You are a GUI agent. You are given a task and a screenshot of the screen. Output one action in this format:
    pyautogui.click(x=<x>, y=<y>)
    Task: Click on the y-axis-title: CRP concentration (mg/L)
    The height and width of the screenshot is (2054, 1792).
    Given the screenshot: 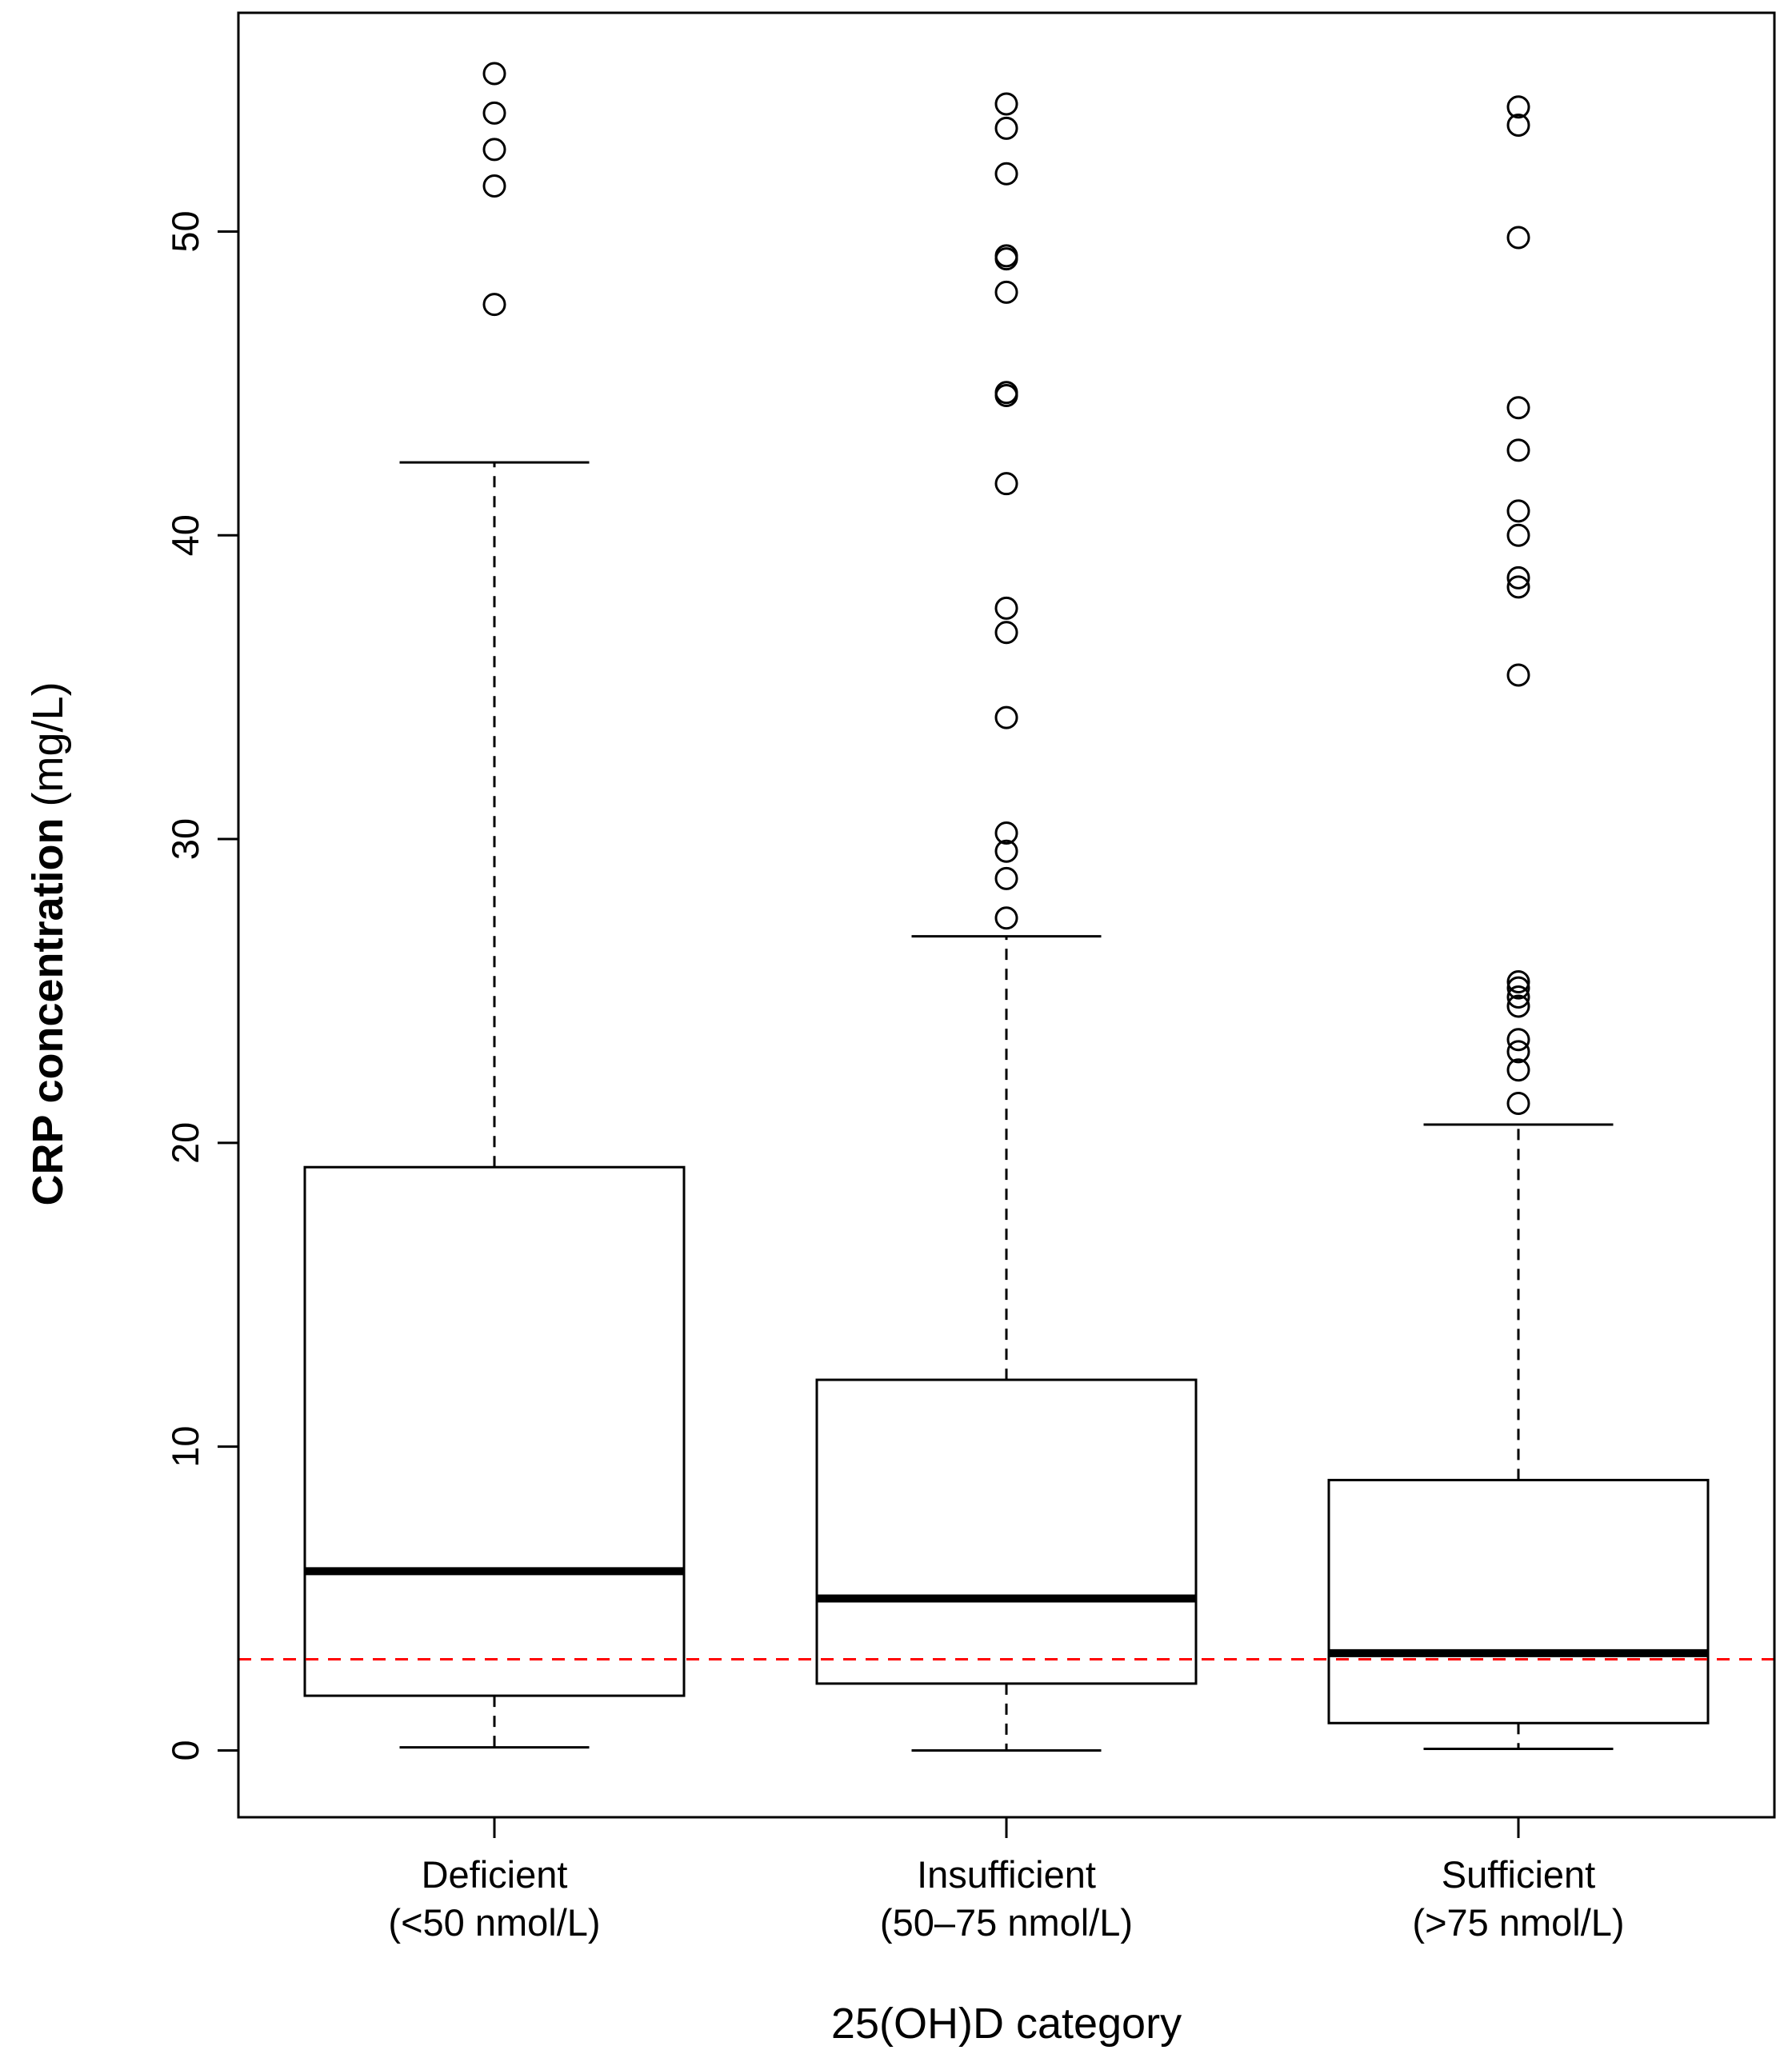 What is the action you would take?
    pyautogui.click(x=48, y=943)
    